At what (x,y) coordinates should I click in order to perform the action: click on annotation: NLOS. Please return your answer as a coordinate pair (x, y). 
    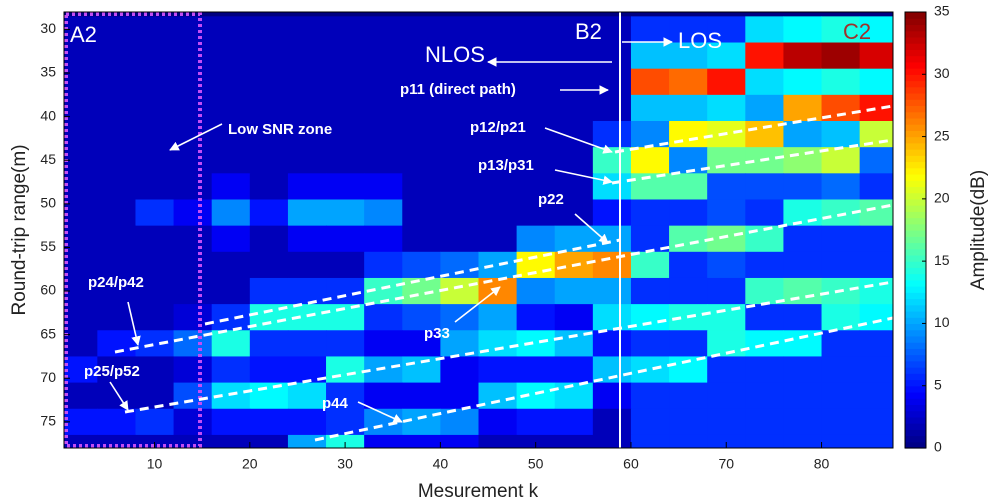
    Looking at the image, I should click on (455, 54).